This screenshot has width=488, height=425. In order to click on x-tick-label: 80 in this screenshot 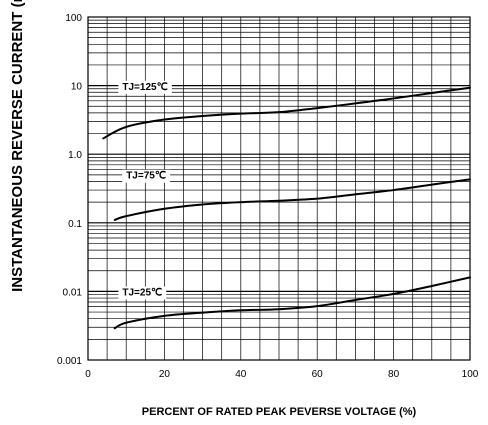, I will do `click(394, 374)`.